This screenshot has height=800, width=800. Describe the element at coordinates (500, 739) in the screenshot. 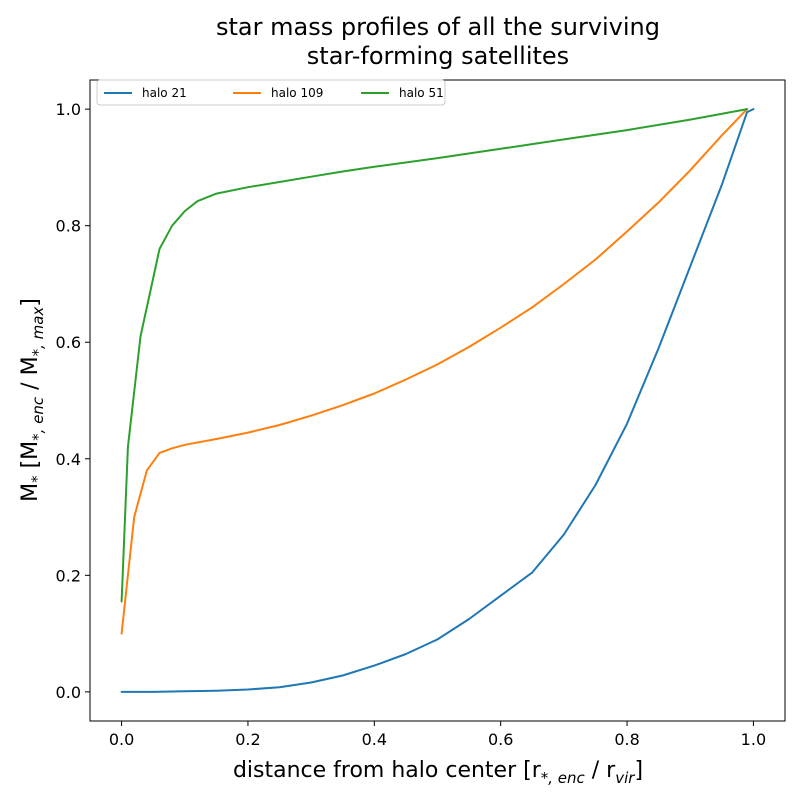

I see `x-tick-label: 0.6` at that location.